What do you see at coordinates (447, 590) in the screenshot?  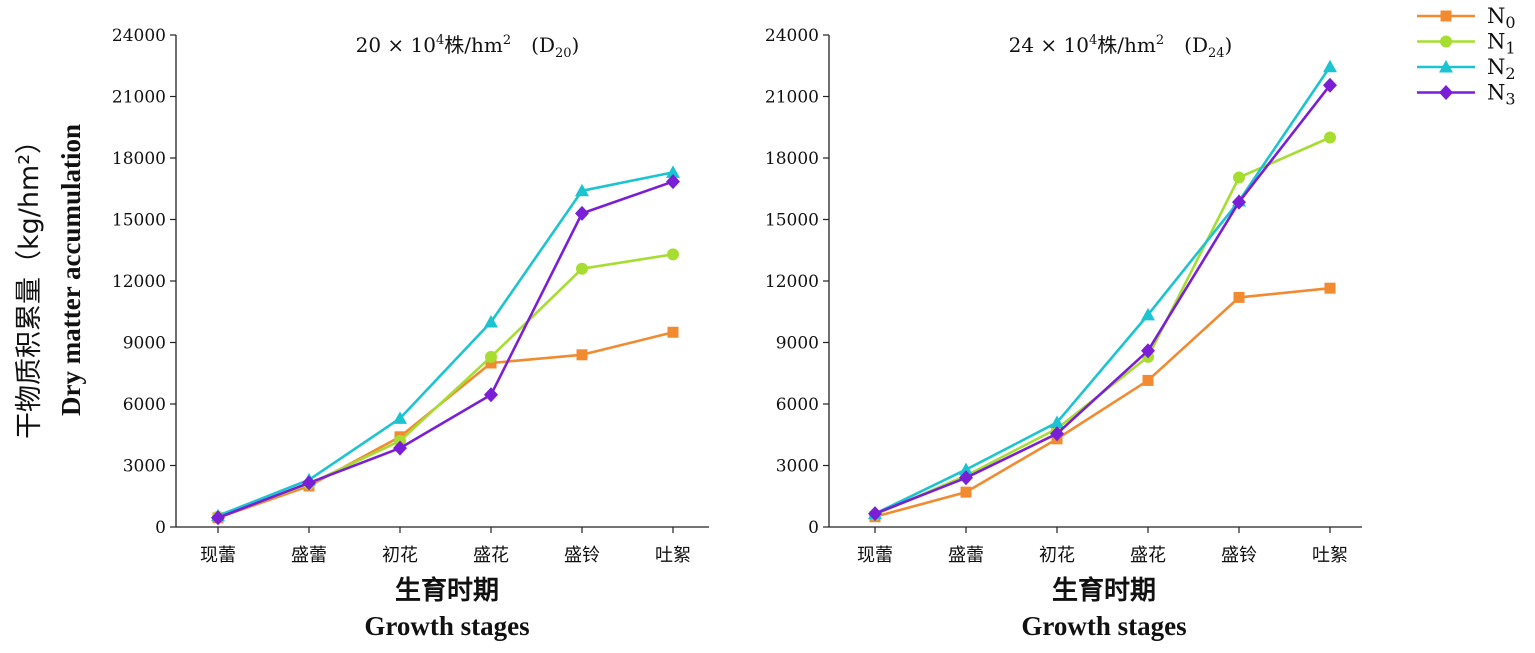 I see `x-axis-title-cn-left: 生育时期` at bounding box center [447, 590].